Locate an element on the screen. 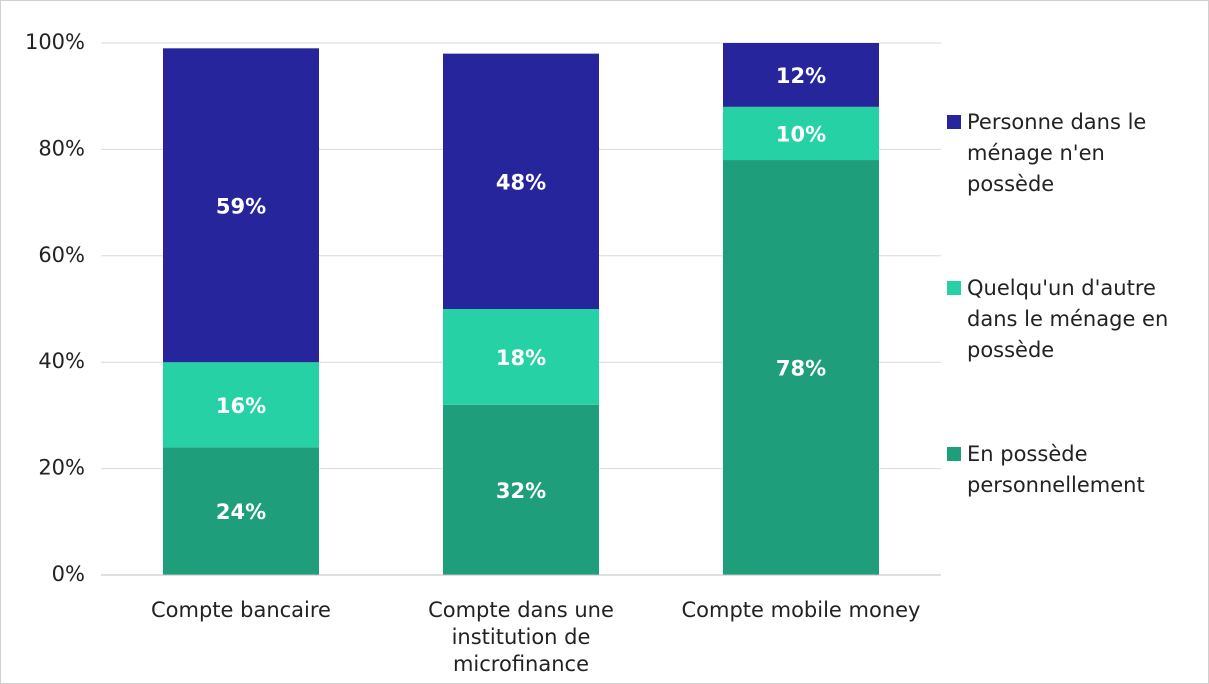 This screenshot has height=684, width=1209. data-label: 16% is located at coordinates (241, 406).